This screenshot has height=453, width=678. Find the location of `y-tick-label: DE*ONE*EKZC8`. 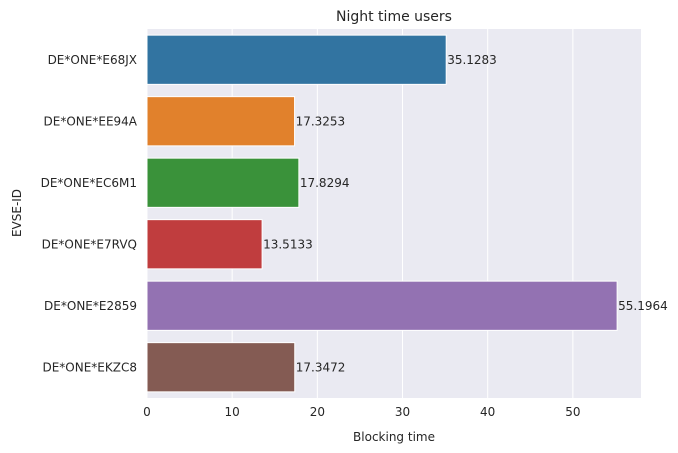

y-tick-label: DE*ONE*EKZC8 is located at coordinates (89, 367).